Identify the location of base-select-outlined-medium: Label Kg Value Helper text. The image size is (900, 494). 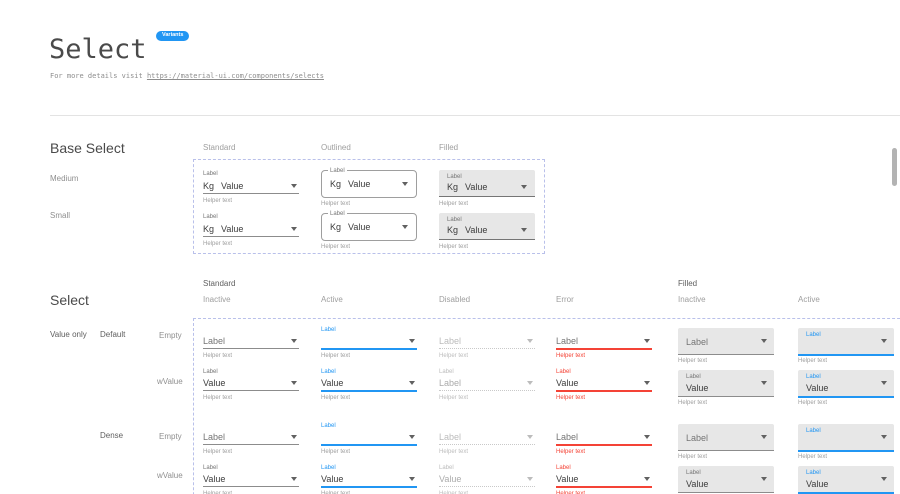
(369, 187).